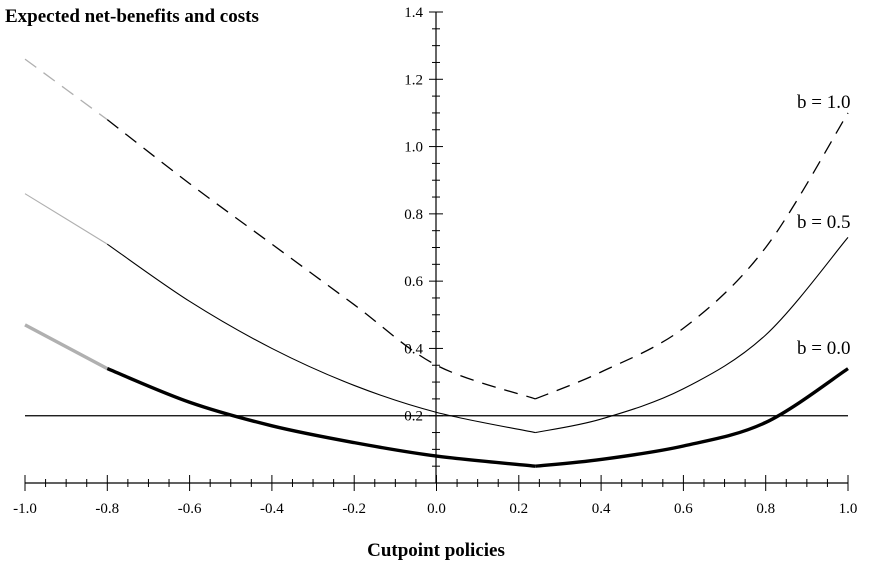  I want to click on x-tick-label: 1.0, so click(848, 509).